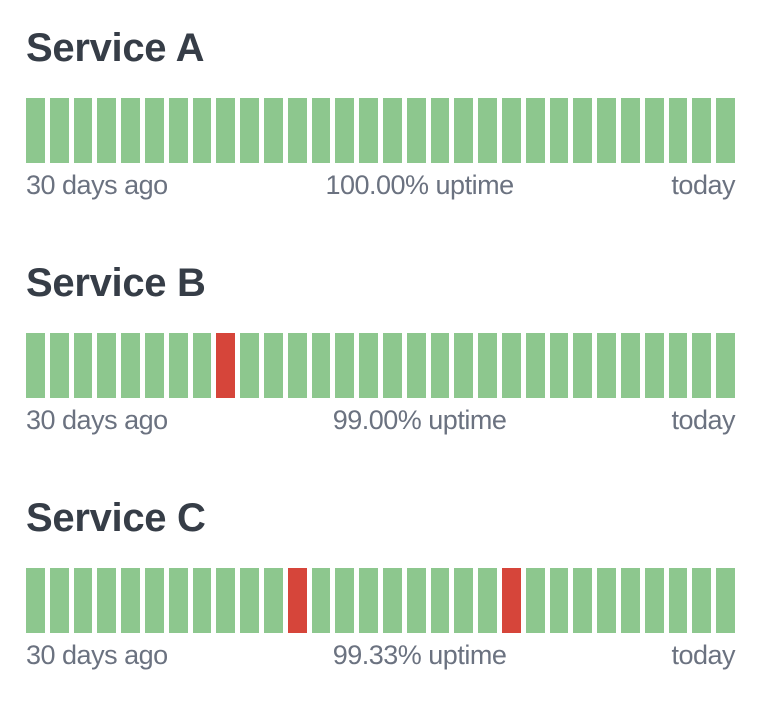 Image resolution: width=760 pixels, height=708 pixels. Describe the element at coordinates (116, 283) in the screenshot. I see `service-b-title: Service B` at that location.